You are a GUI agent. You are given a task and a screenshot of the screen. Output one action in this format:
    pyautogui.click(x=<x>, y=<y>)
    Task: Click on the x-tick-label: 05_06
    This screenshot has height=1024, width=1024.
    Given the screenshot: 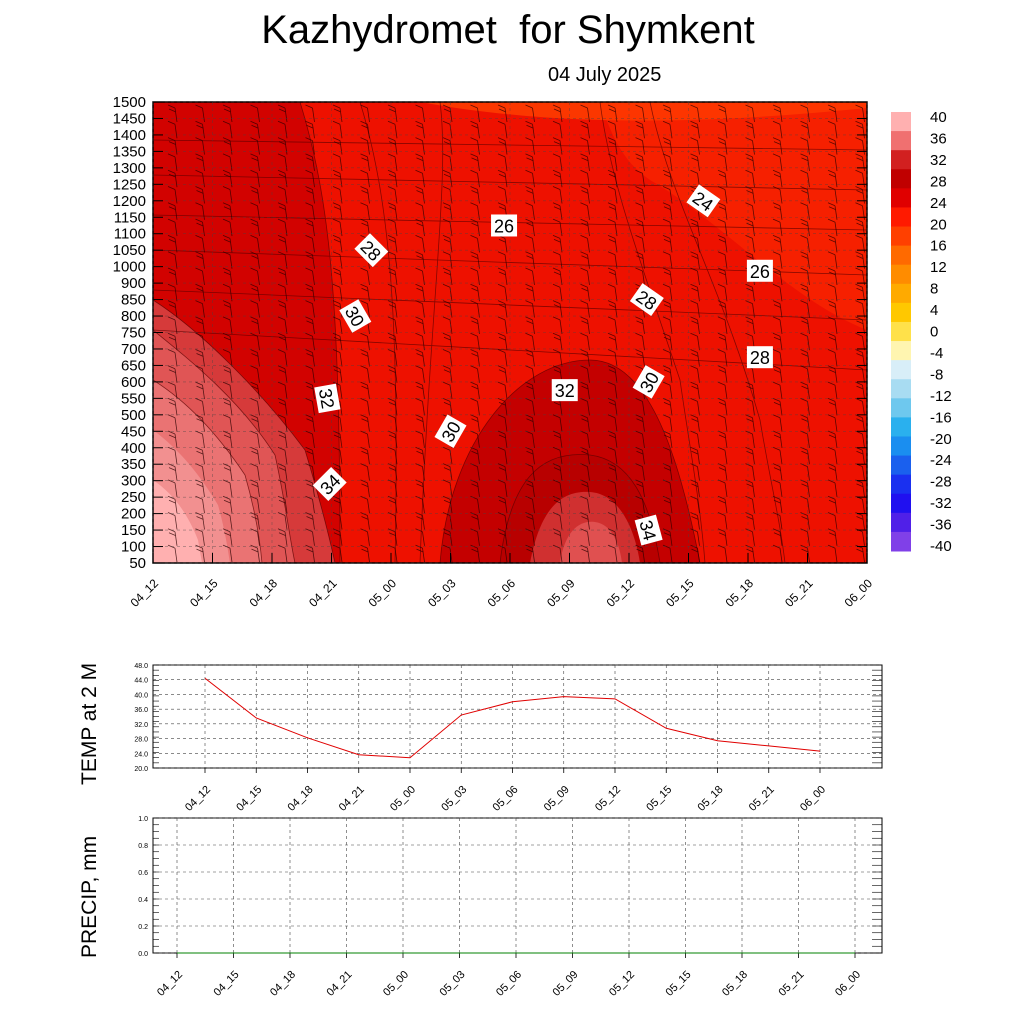 What is the action you would take?
    pyautogui.click(x=506, y=799)
    